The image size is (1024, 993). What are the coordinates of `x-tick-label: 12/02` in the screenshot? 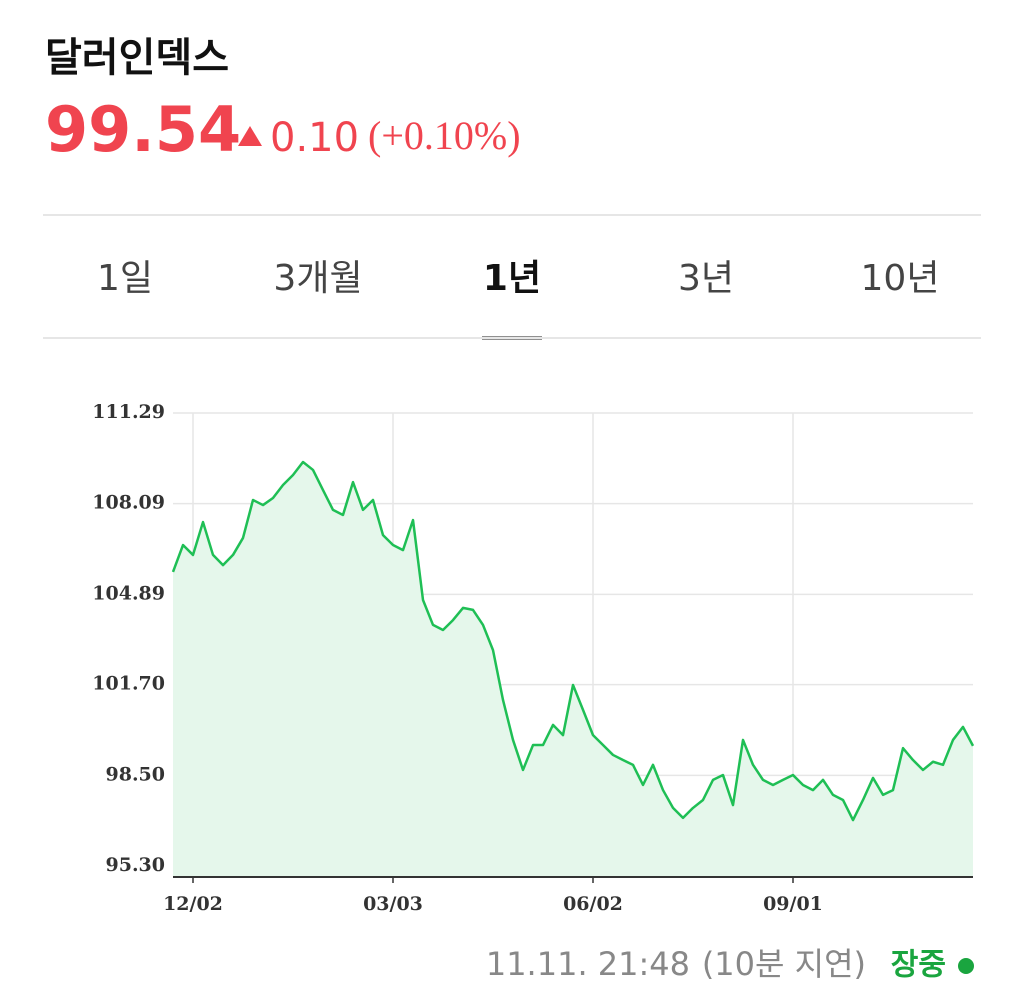 It's located at (193, 904).